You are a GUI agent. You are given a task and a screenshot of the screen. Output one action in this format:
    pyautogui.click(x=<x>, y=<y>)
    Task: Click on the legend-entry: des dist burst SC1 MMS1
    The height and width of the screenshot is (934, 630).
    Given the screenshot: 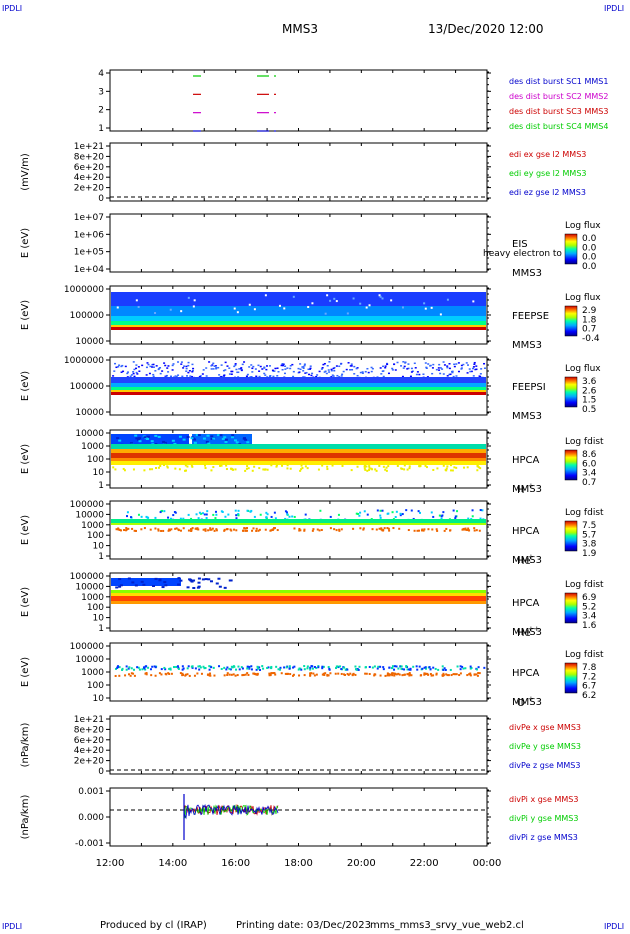 What is the action you would take?
    pyautogui.click(x=558, y=81)
    